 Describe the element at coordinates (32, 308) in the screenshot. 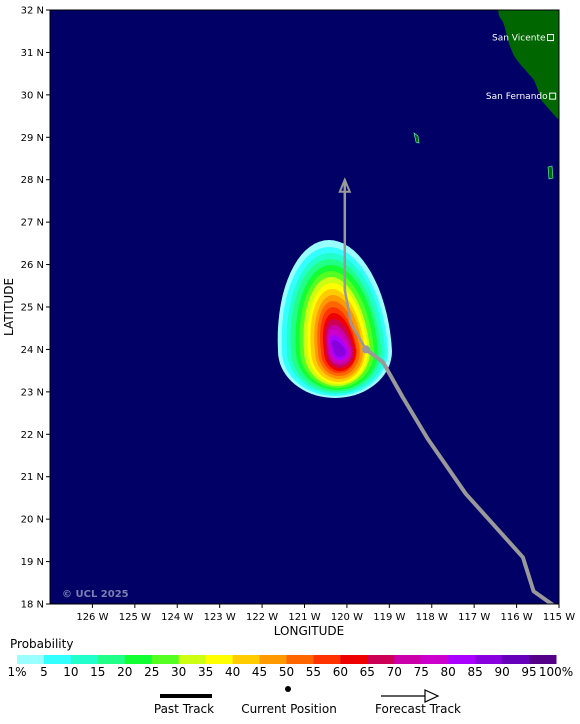

I see `latitude-tick-label: 25 N` at that location.